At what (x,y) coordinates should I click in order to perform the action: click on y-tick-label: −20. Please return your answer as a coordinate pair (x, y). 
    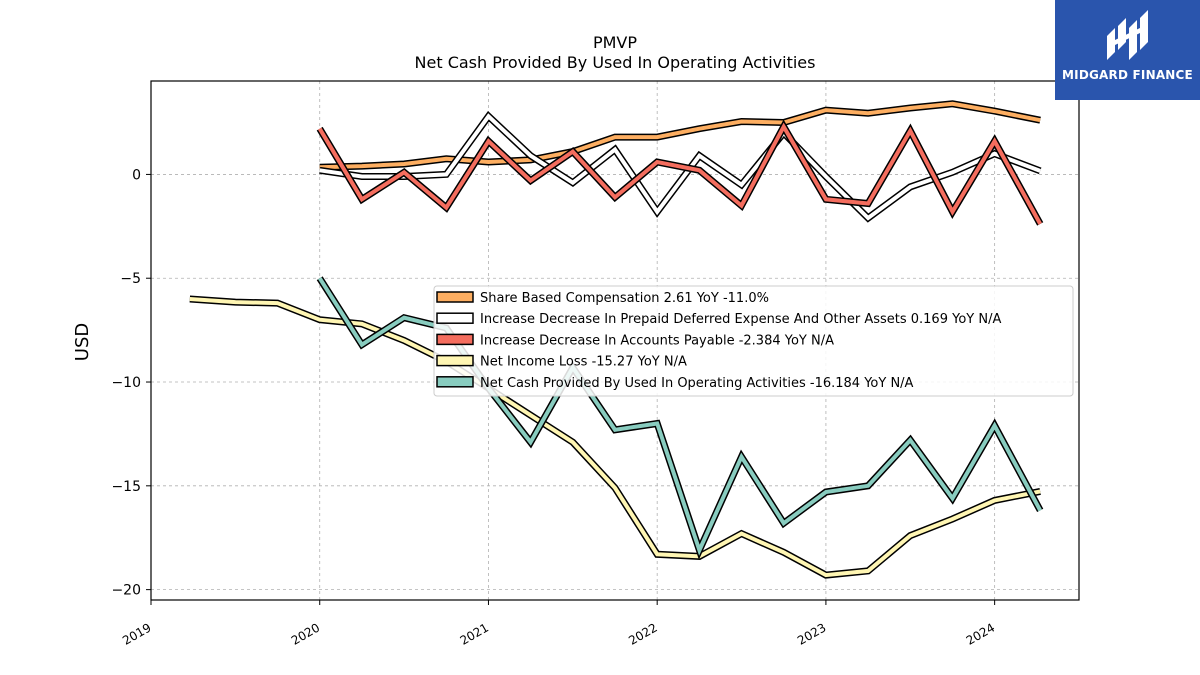
    Looking at the image, I should click on (126, 591).